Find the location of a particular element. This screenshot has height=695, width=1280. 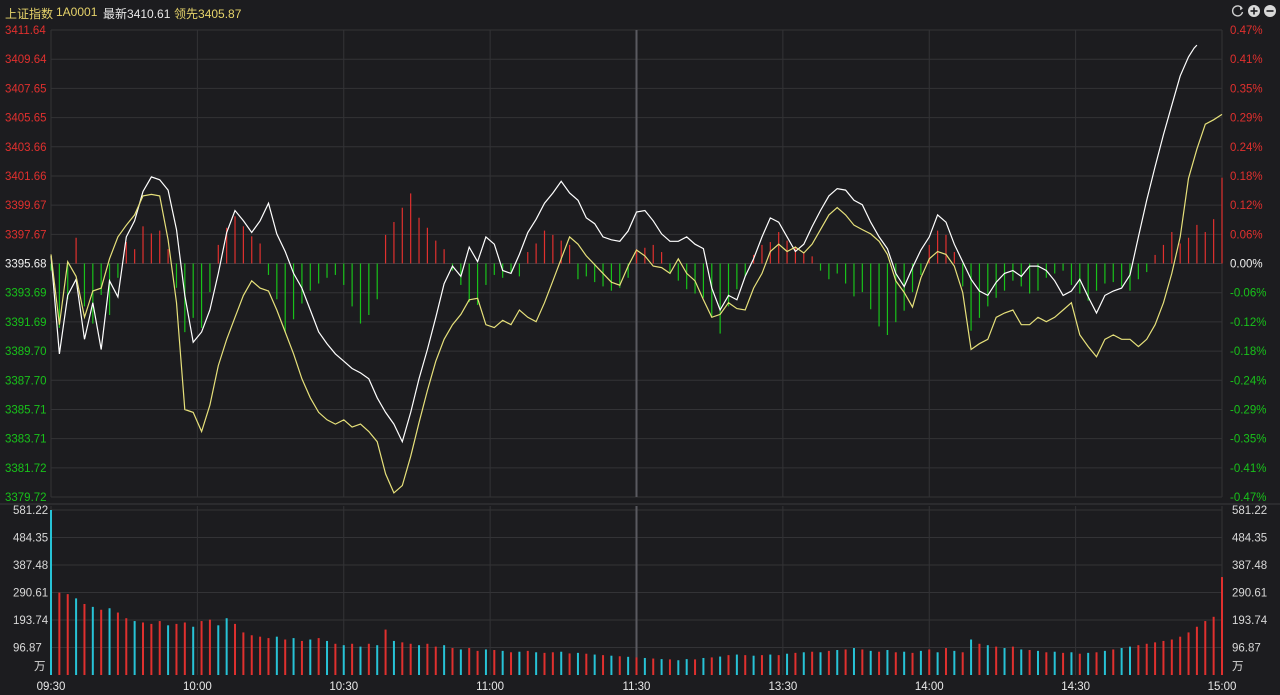

zoom-out-icon is located at coordinates (1270, 11).